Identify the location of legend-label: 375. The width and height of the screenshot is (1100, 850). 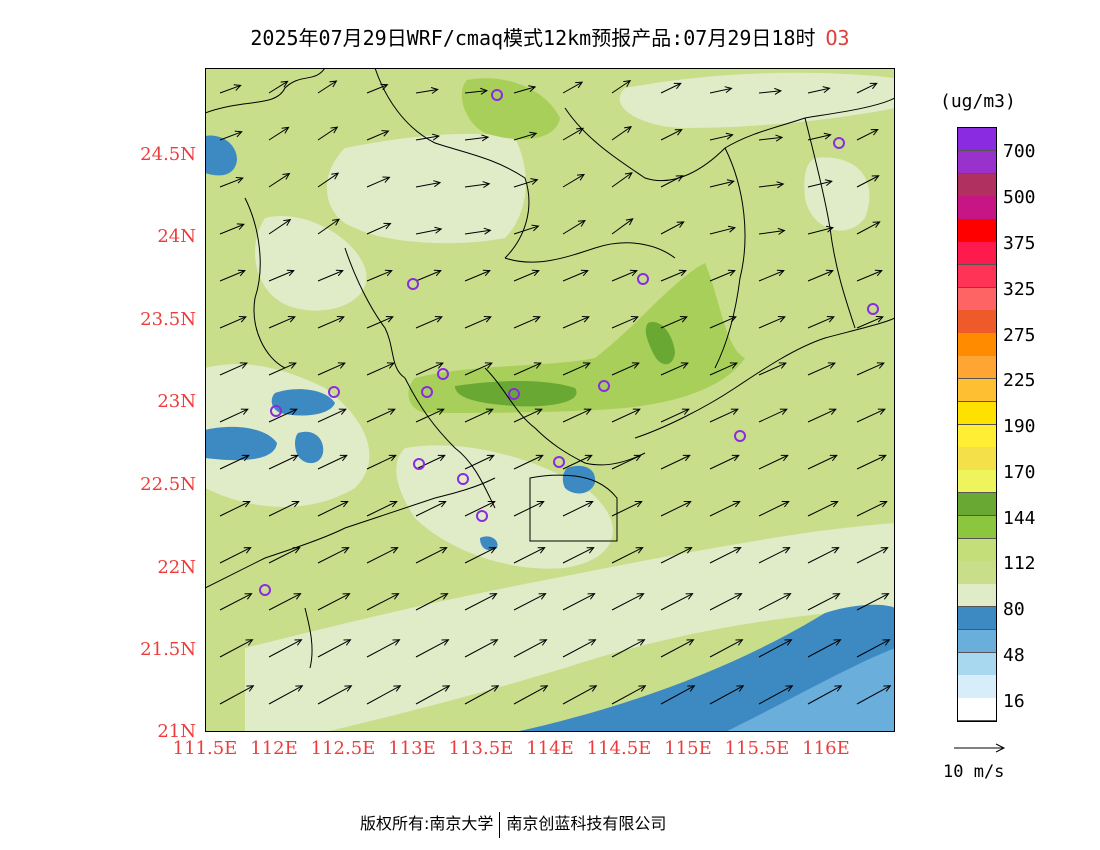
(1019, 243).